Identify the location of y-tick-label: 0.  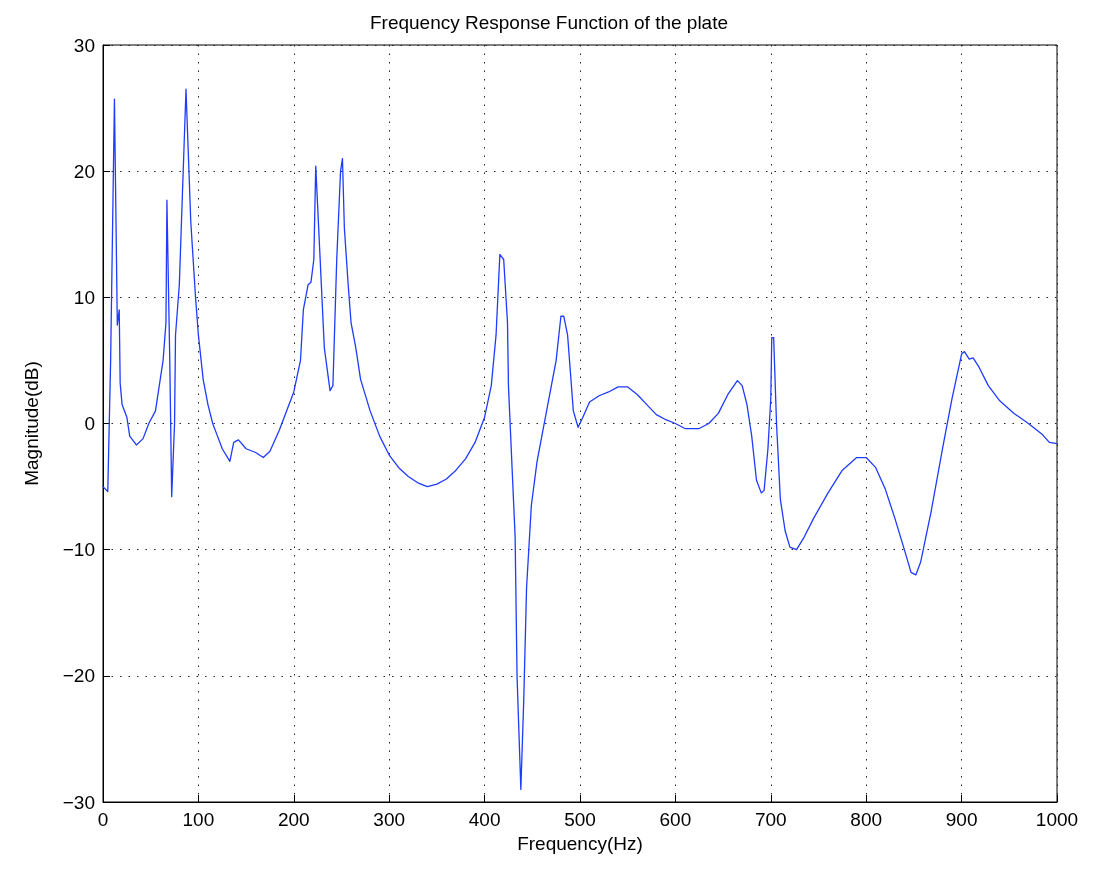
(89, 423).